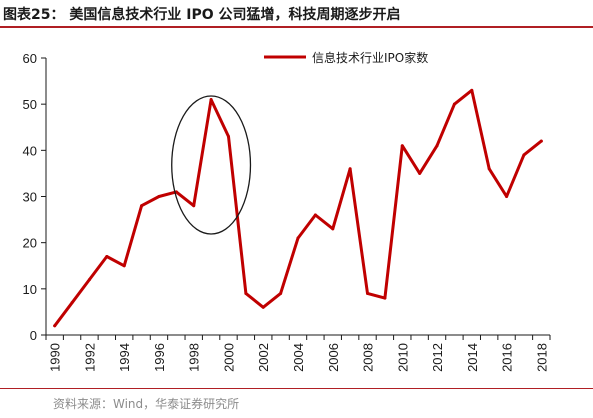 Image resolution: width=593 pixels, height=418 pixels. I want to click on y-tick-label: 40, so click(30, 150).